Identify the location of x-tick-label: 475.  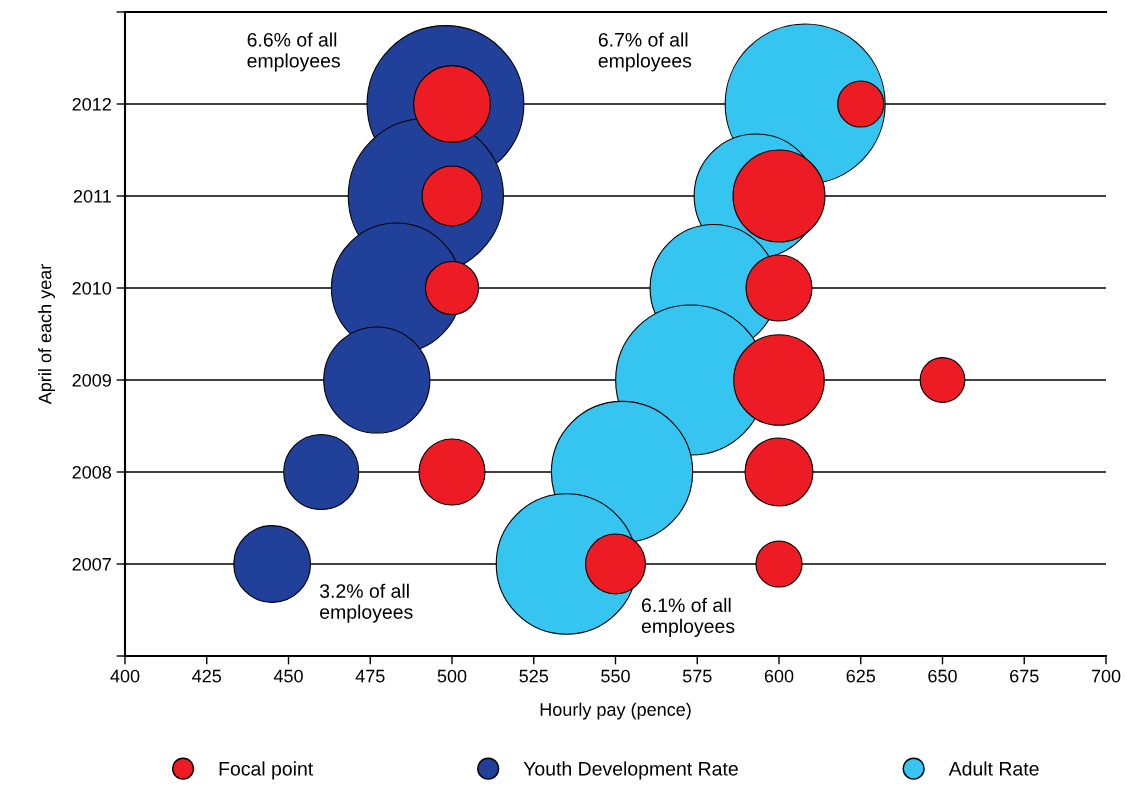
(370, 676).